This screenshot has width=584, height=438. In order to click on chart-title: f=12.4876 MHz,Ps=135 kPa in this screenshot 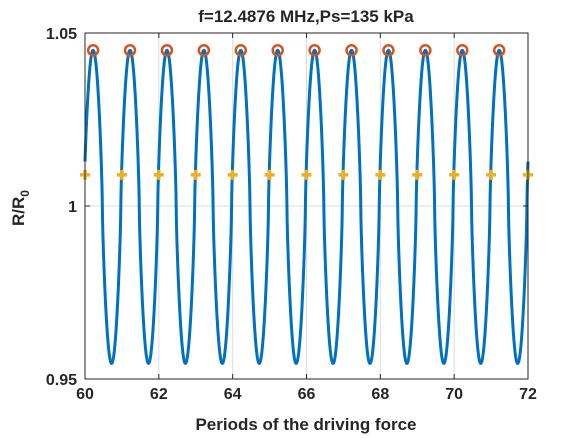, I will do `click(306, 16)`.